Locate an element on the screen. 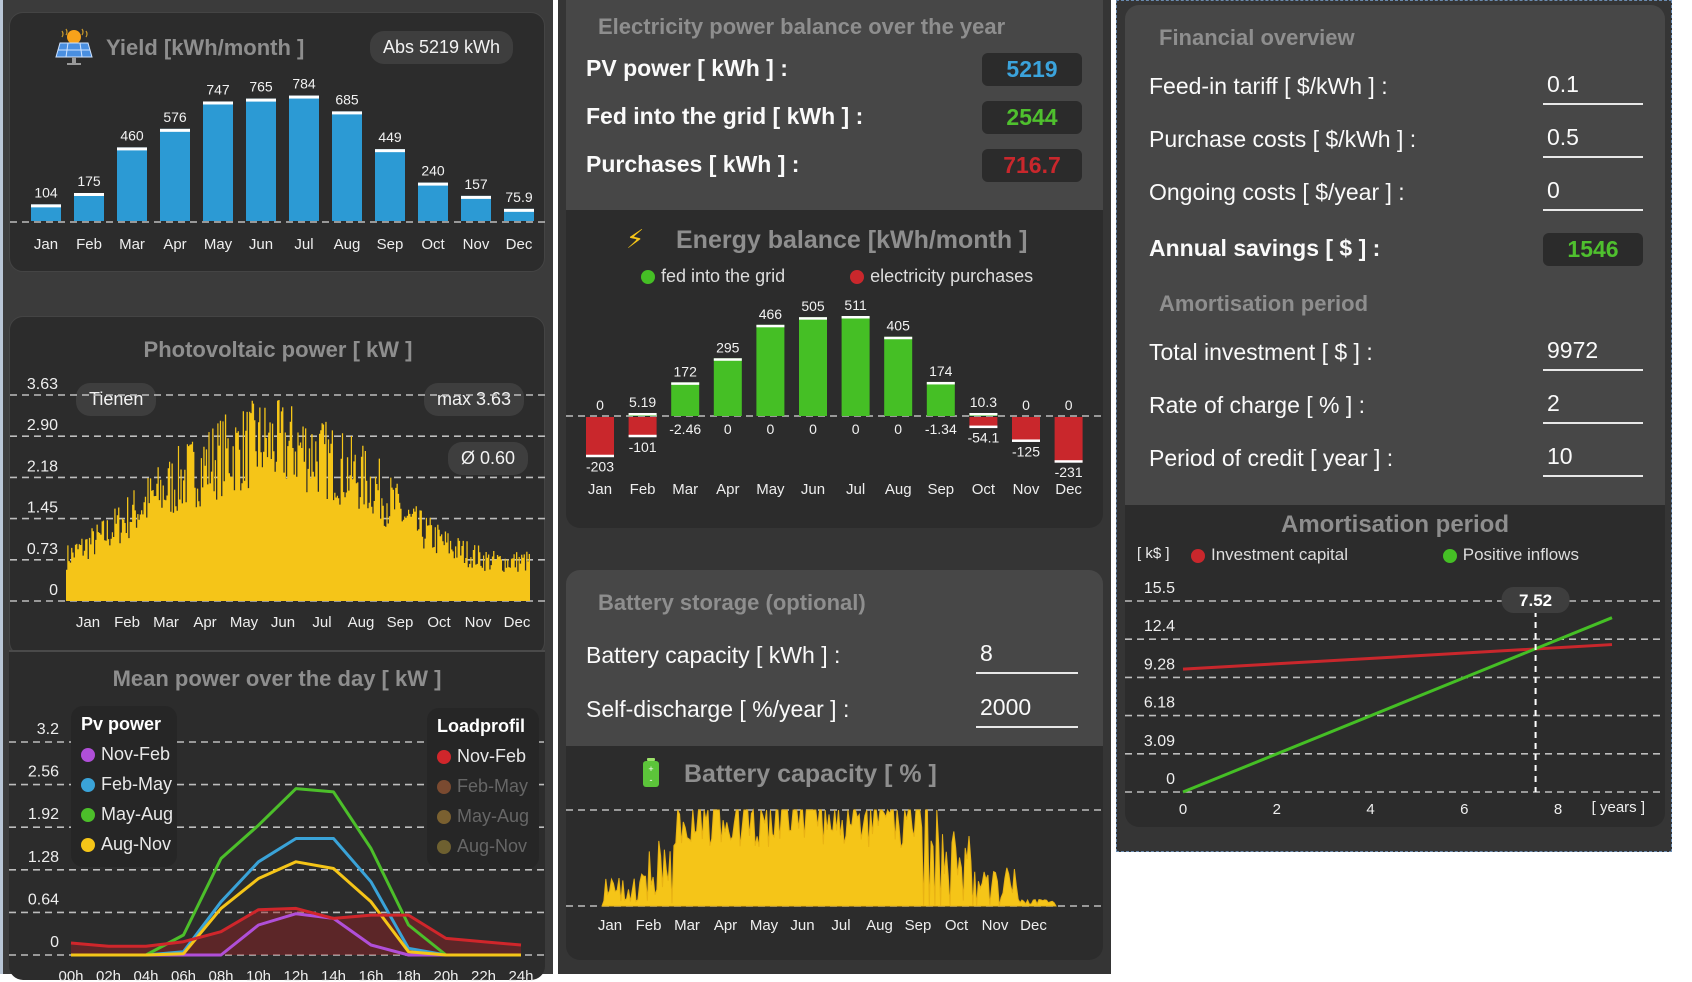 Image resolution: width=1692 pixels, height=982 pixels. mean-badge: Ø 0.60 is located at coordinates (488, 458).